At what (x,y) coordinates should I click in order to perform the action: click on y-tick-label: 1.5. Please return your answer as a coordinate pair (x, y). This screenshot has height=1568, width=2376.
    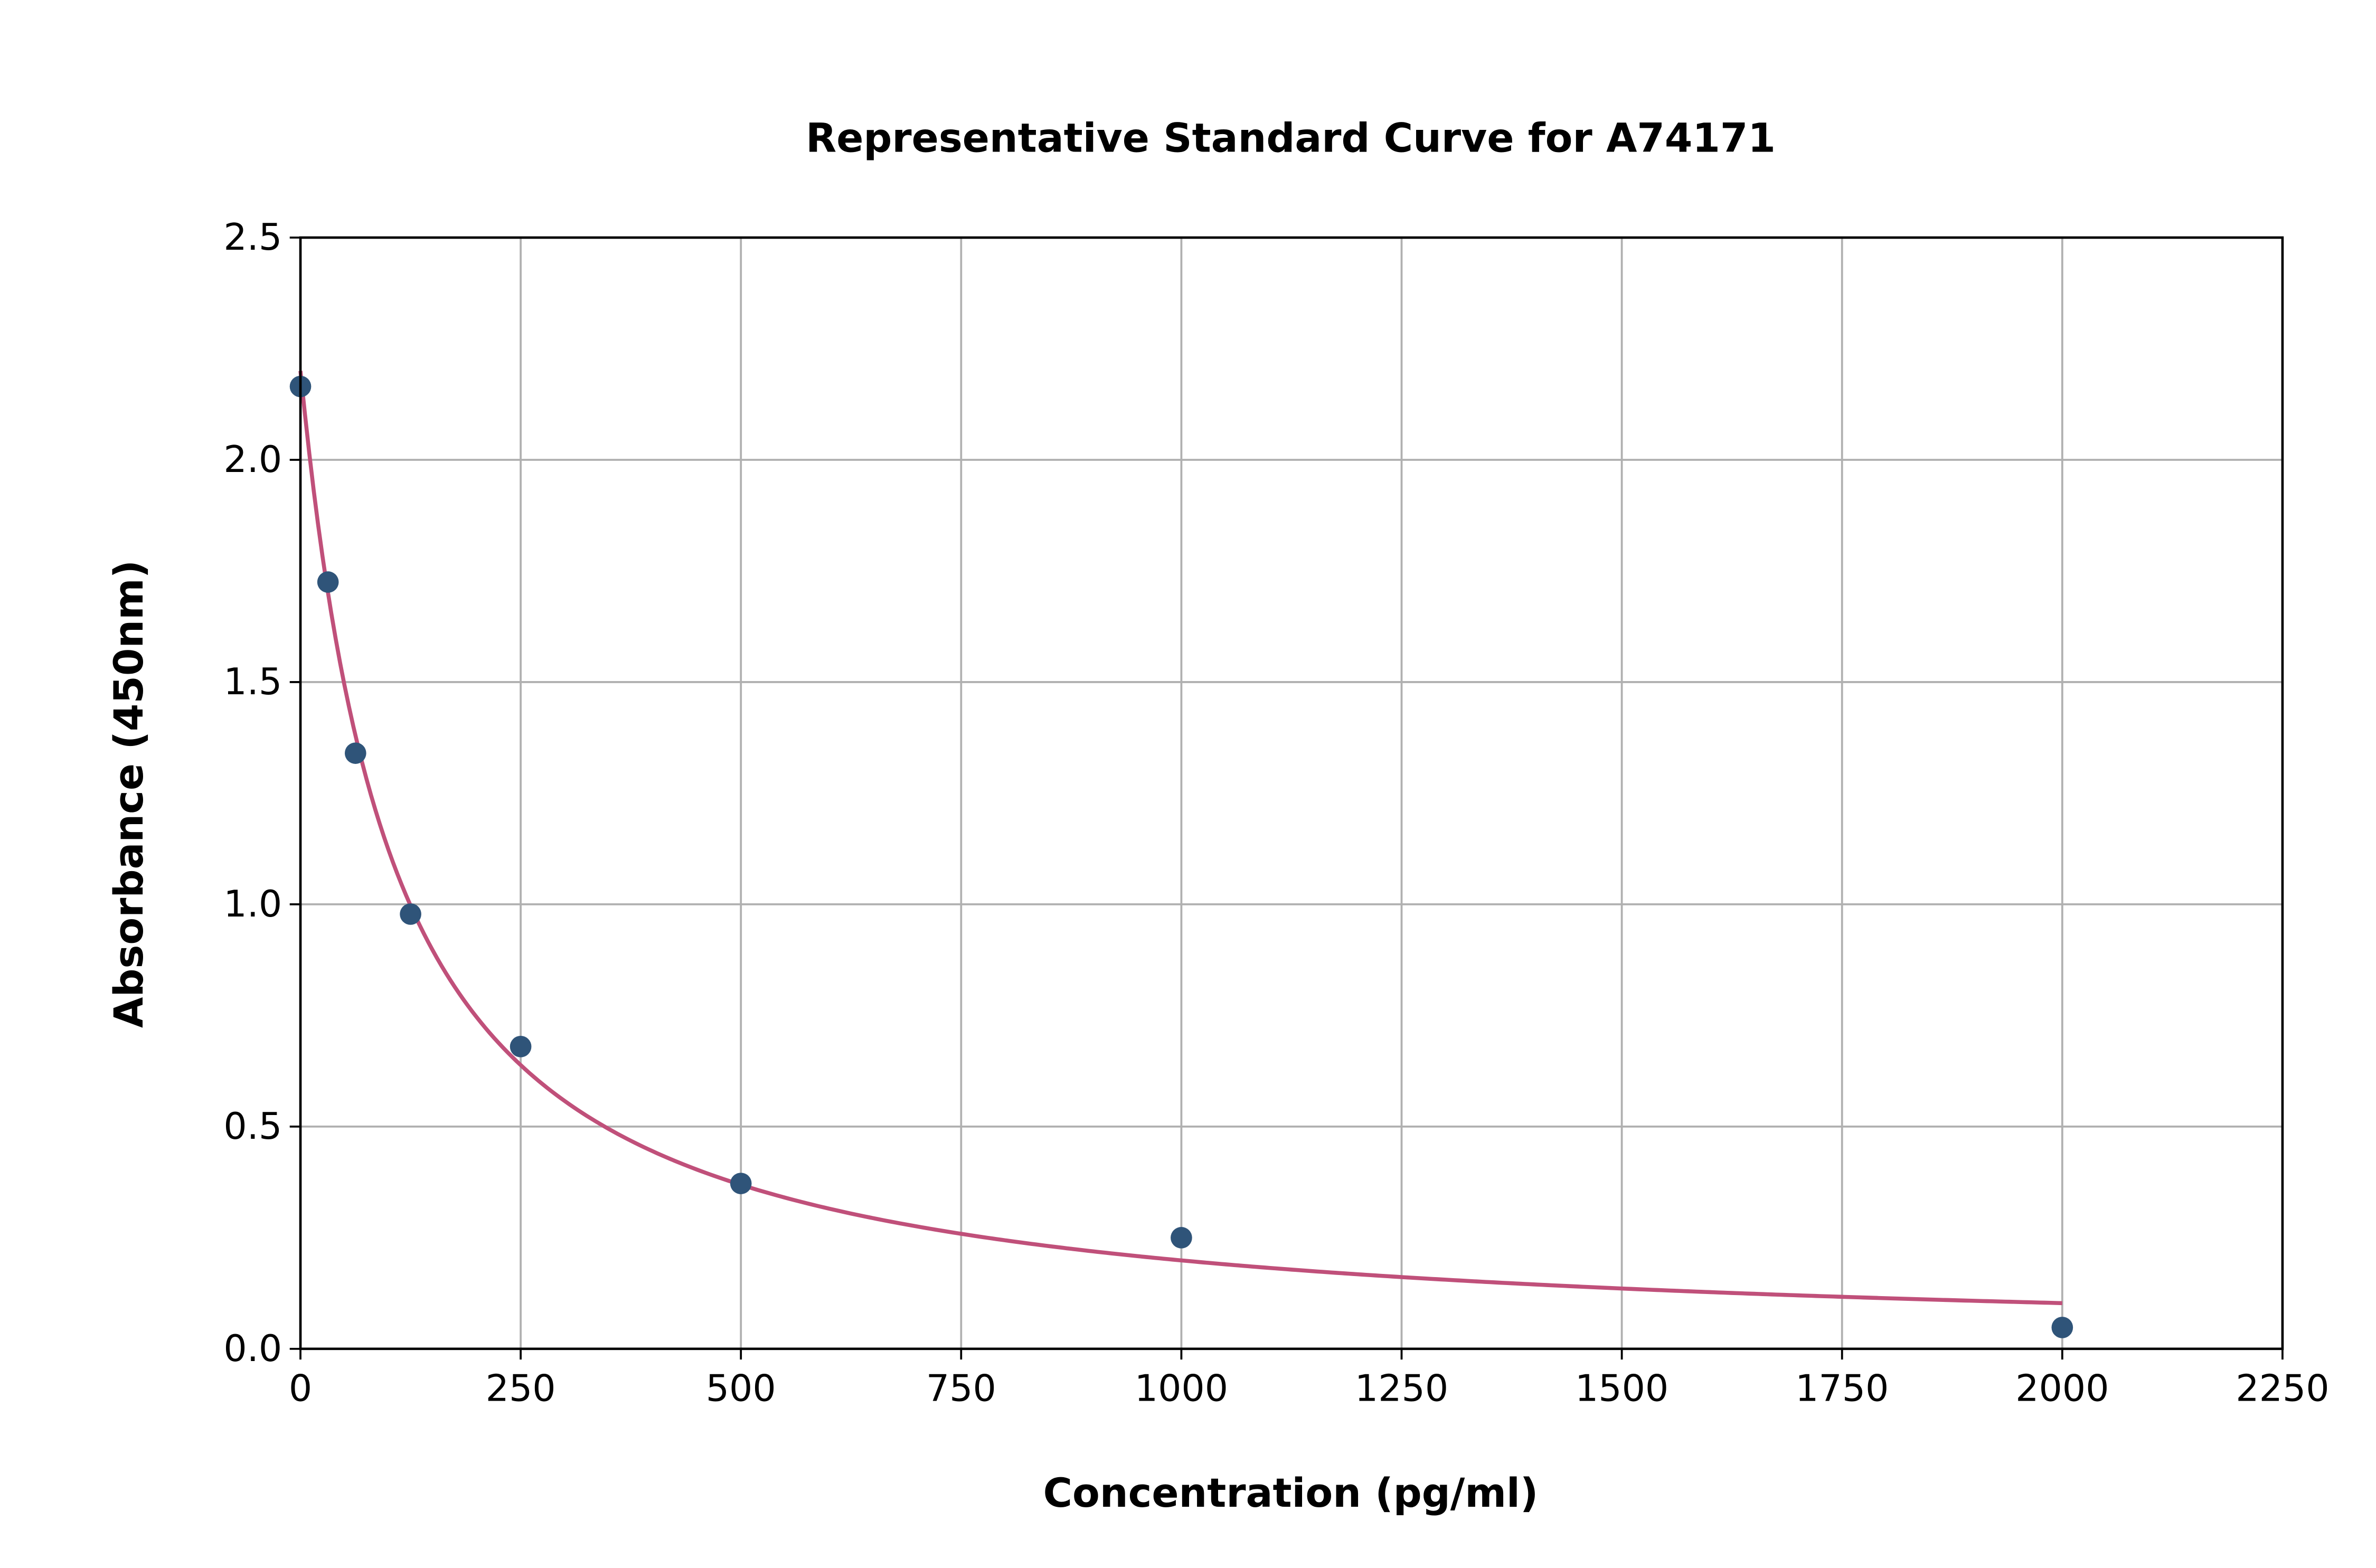
    Looking at the image, I should click on (253, 681).